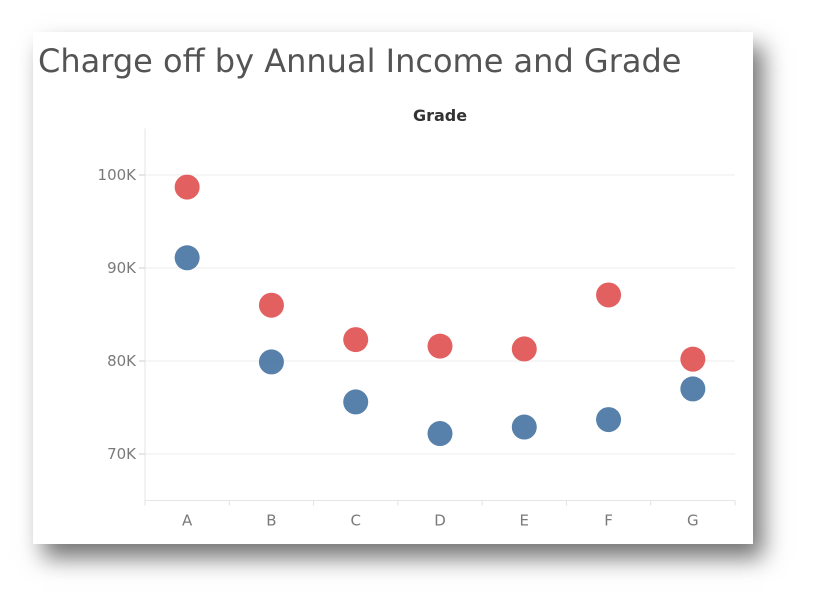  What do you see at coordinates (360, 61) in the screenshot?
I see `chart-title: Charge off by Annual Income and Grade` at bounding box center [360, 61].